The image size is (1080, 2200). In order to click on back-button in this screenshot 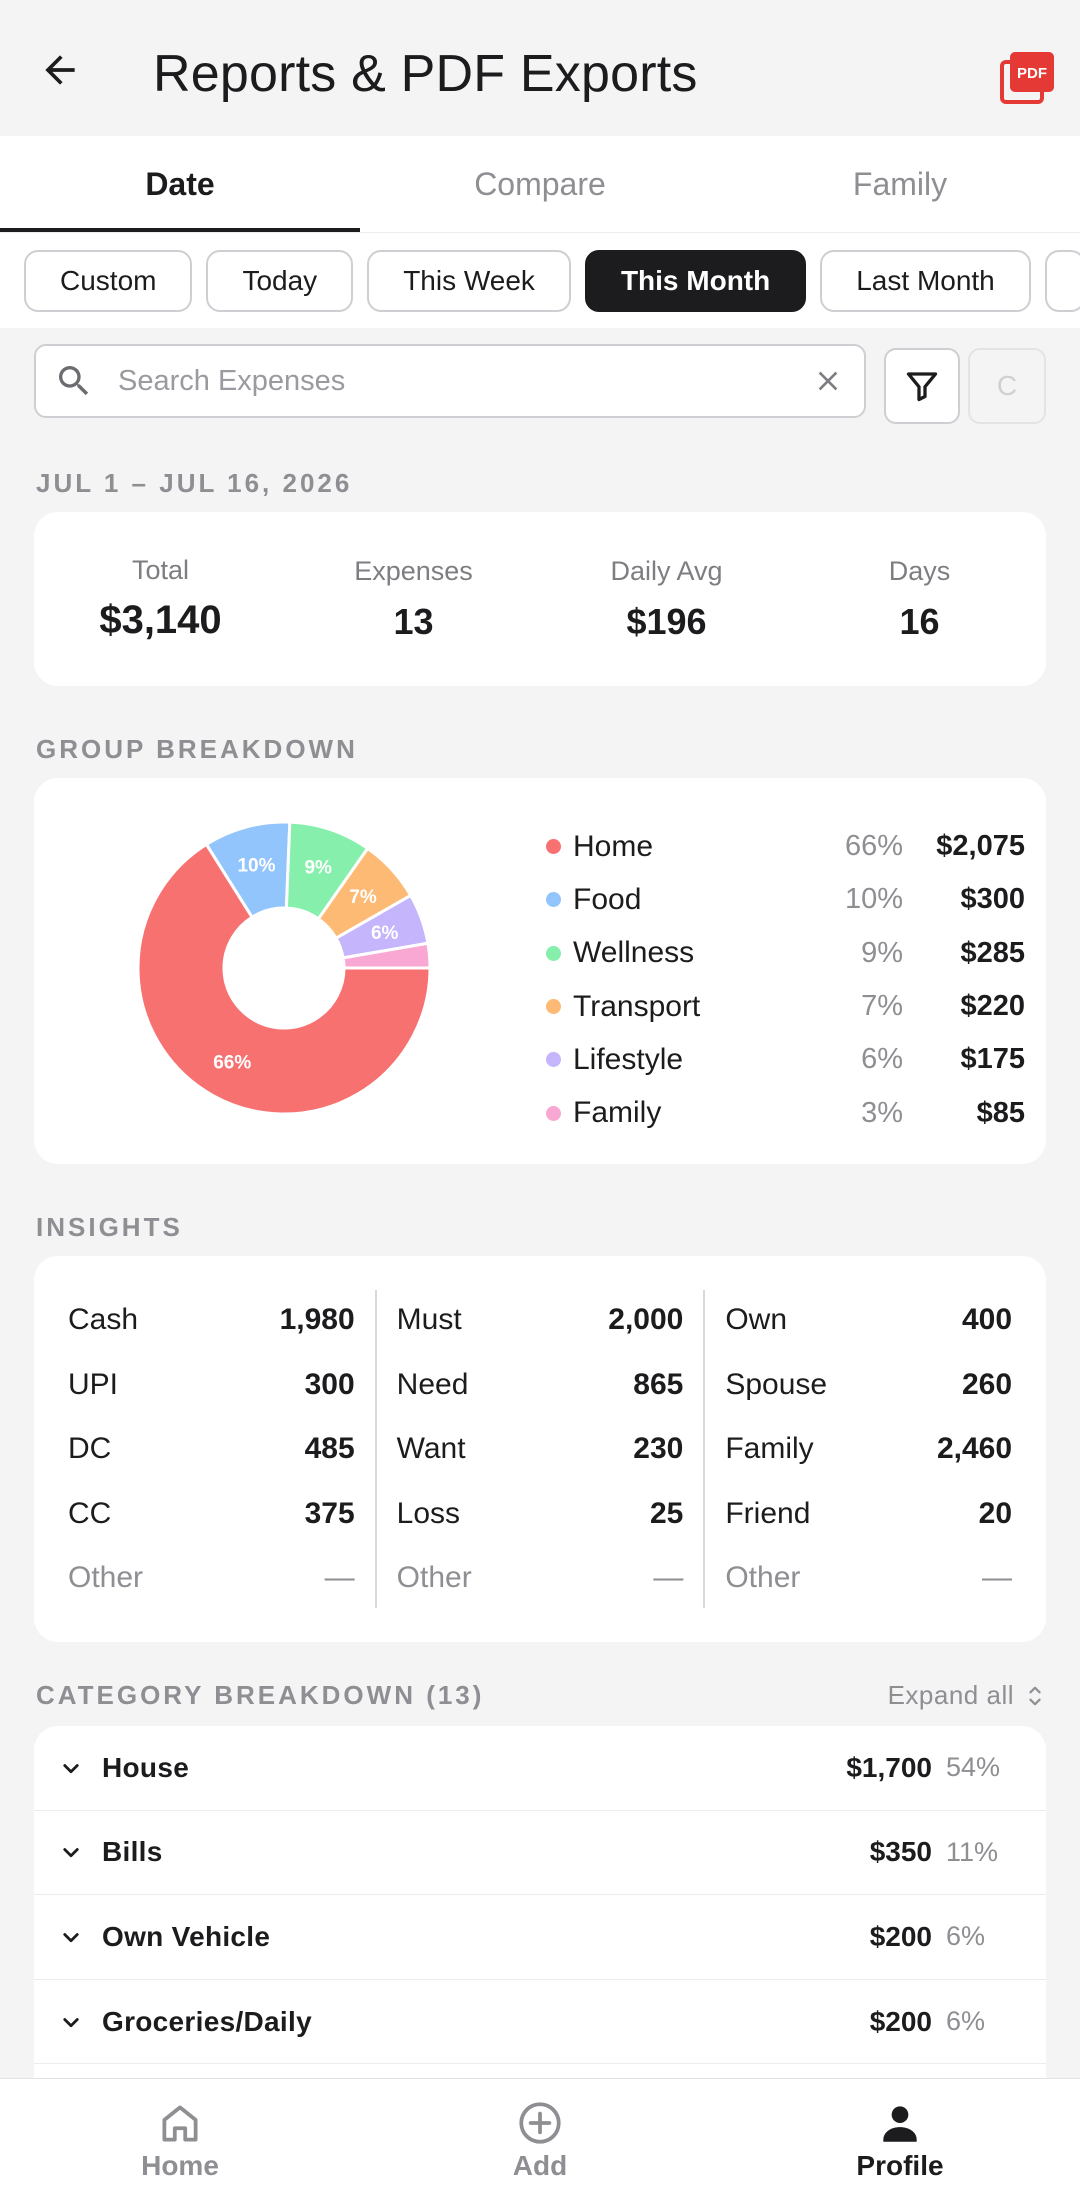, I will do `click(60, 70)`.